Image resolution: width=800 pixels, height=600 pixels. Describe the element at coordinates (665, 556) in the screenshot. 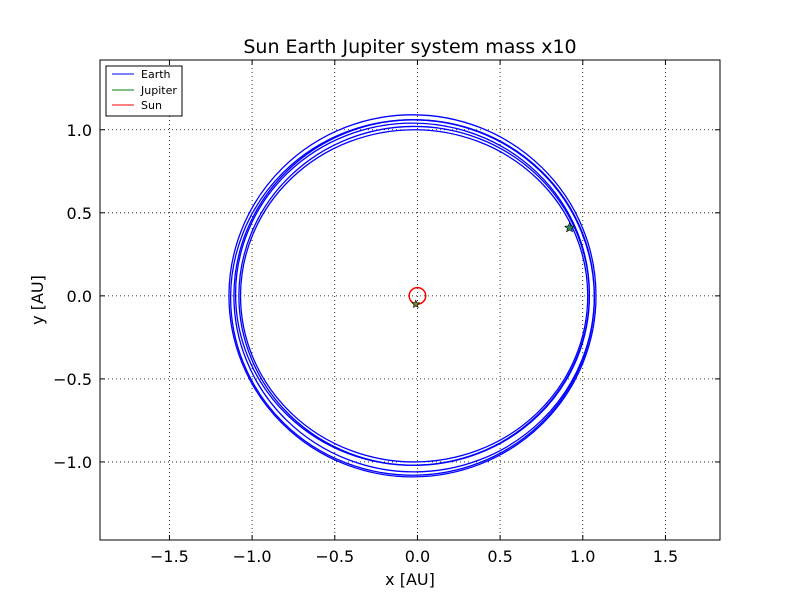

I see `x-tick-label: 1.5` at that location.